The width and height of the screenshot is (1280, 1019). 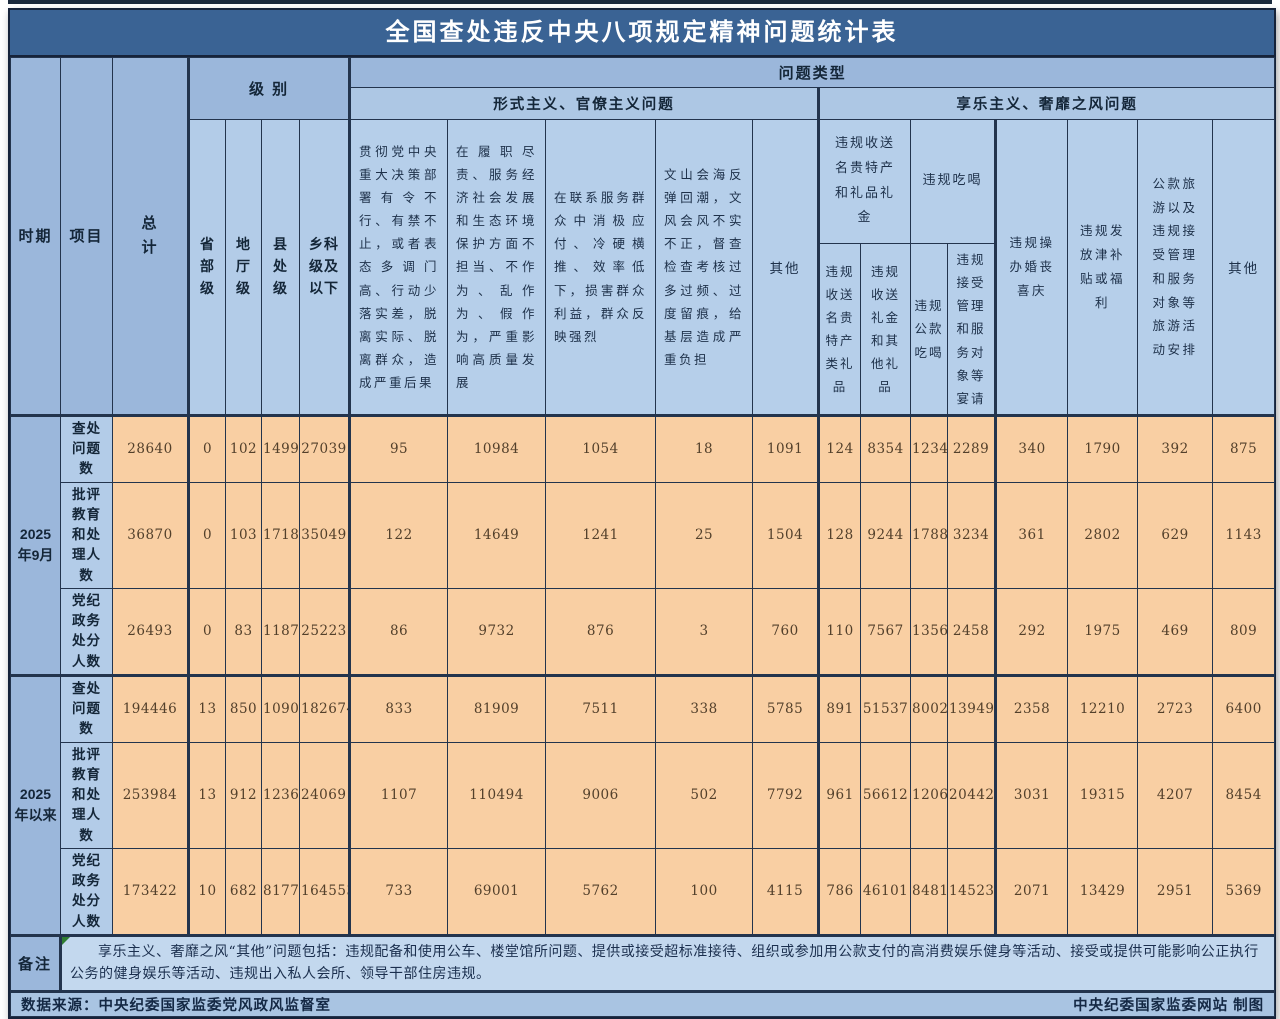 I want to click on header-period: 时期, so click(x=35, y=236).